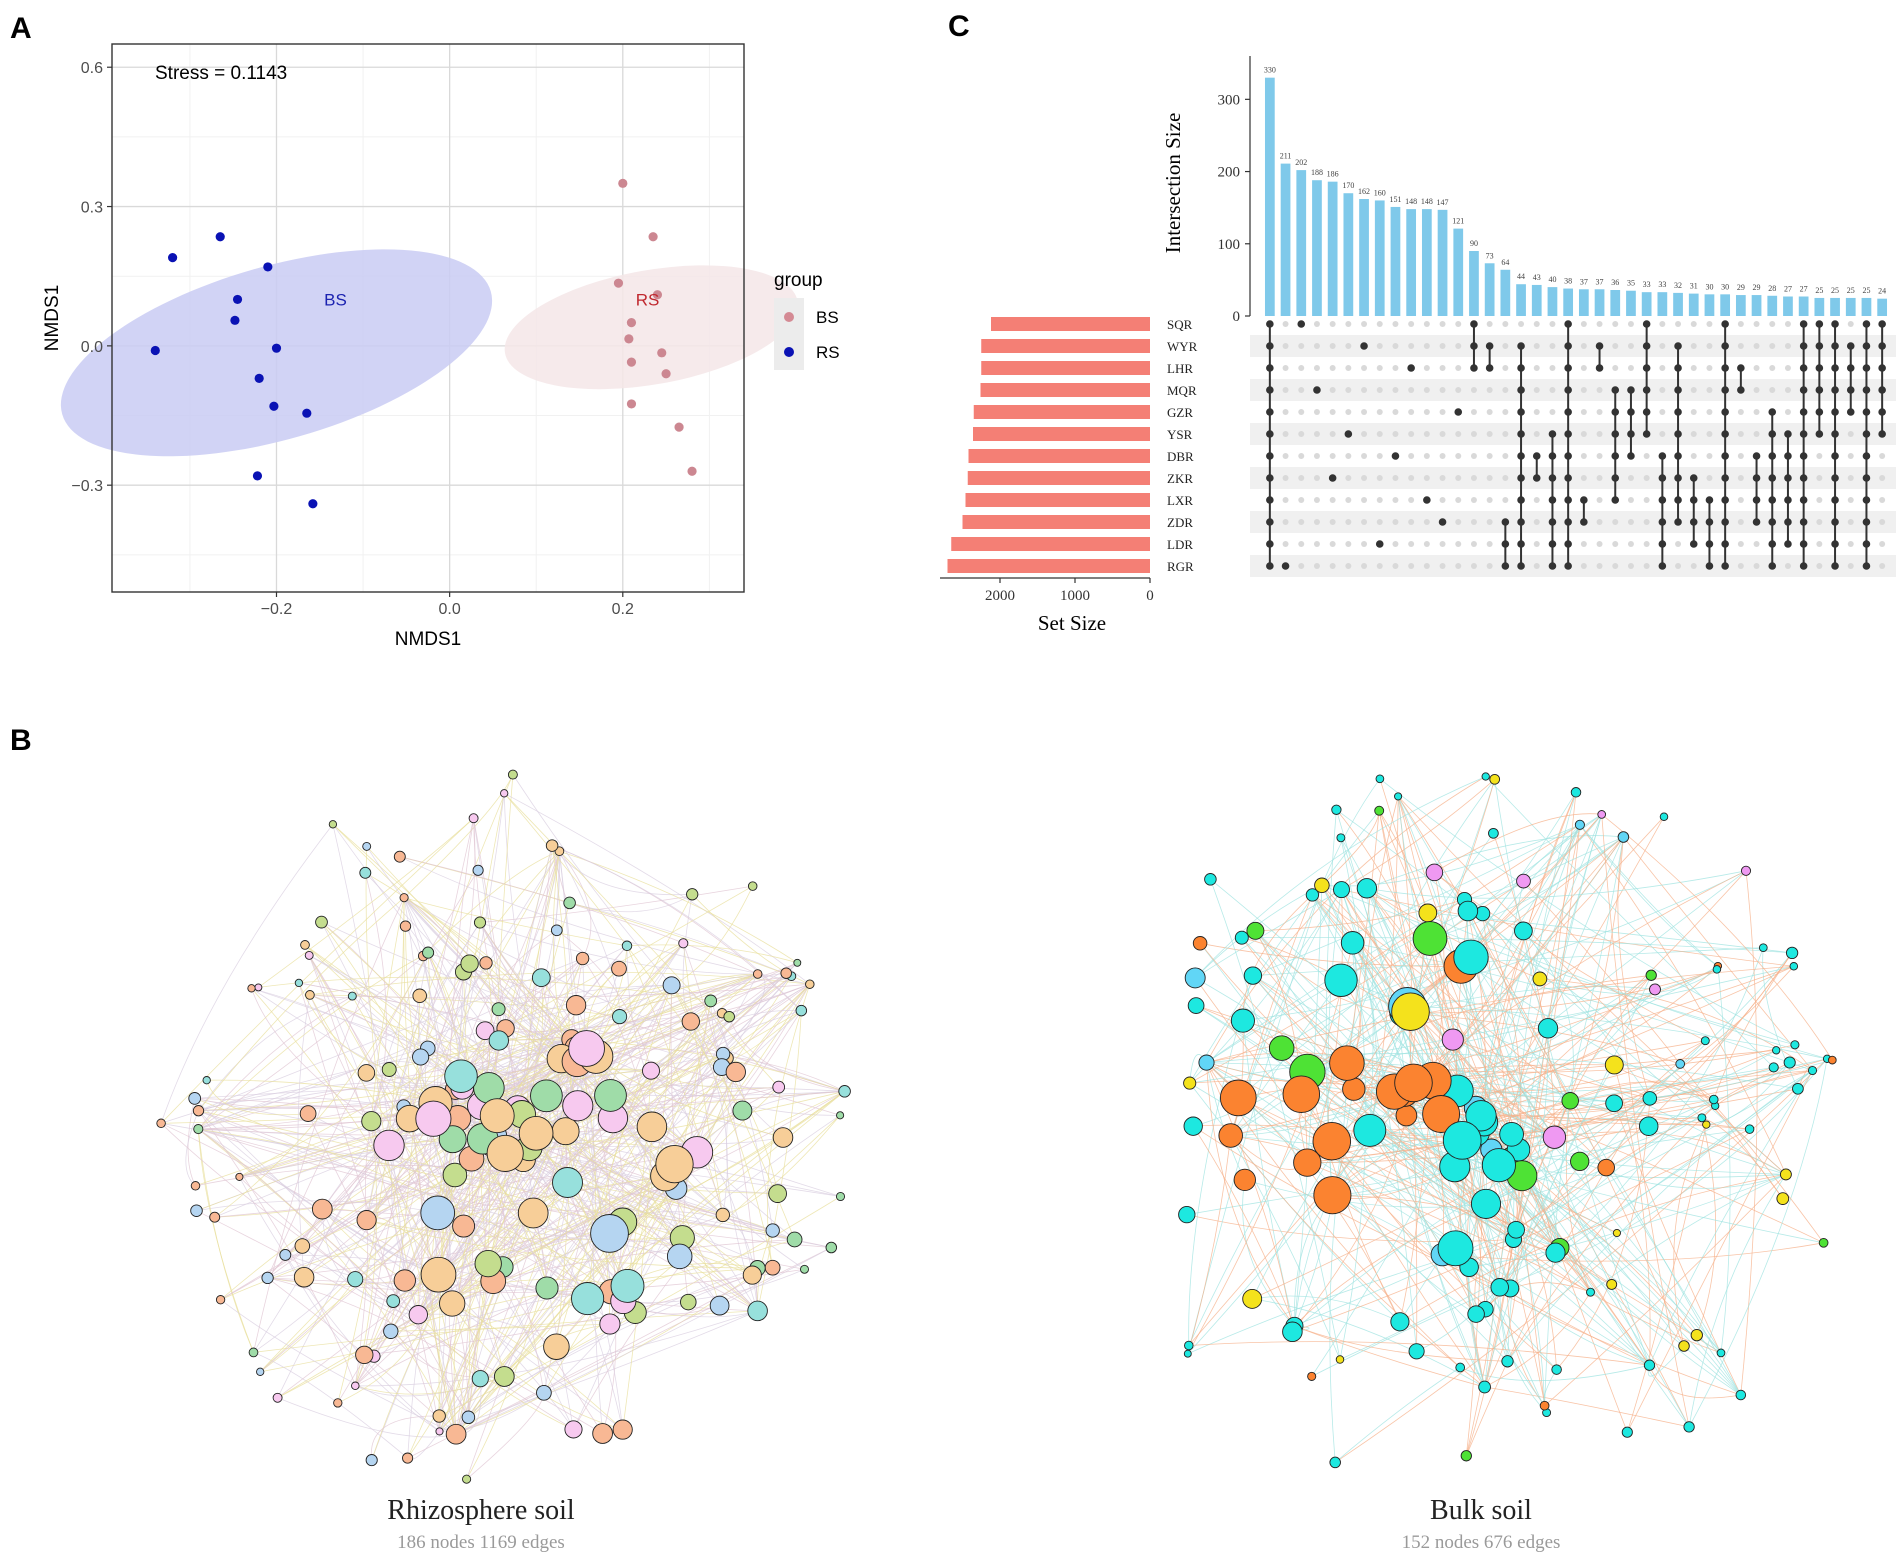  Describe the element at coordinates (1804, 289) in the screenshot. I see `intersection-bar-label: 27` at that location.